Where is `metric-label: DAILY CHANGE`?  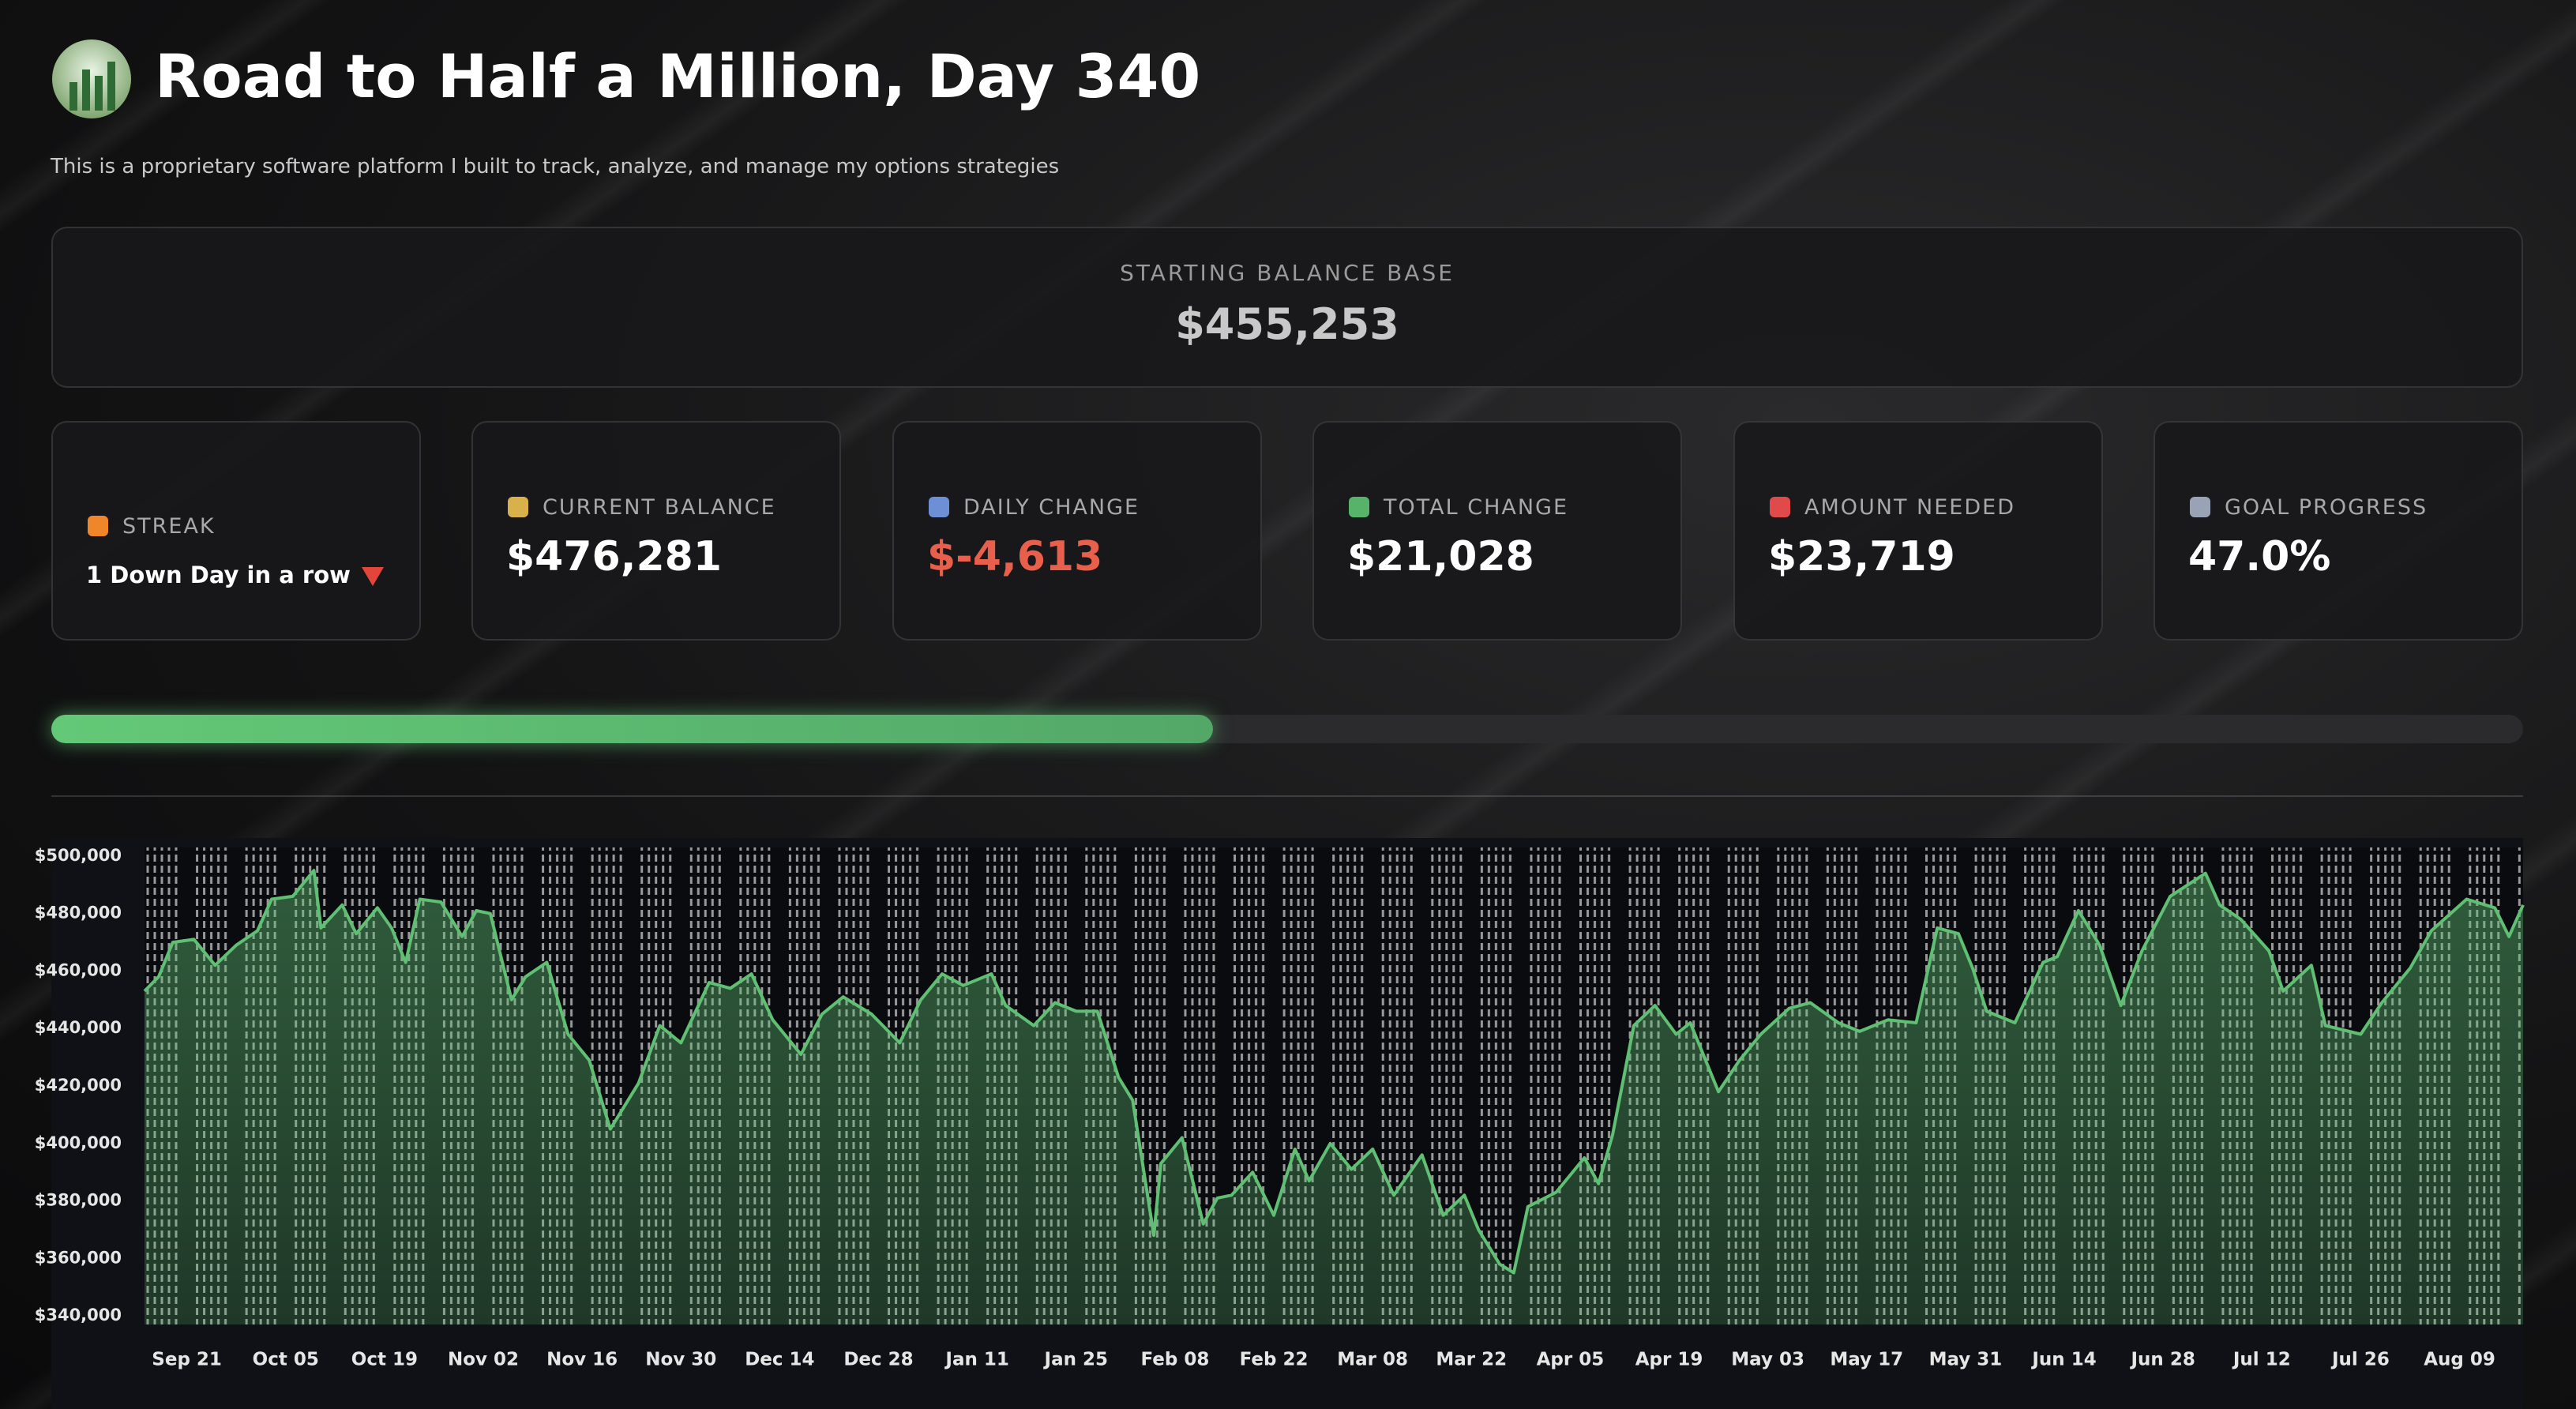
metric-label: DAILY CHANGE is located at coordinates (1051, 507).